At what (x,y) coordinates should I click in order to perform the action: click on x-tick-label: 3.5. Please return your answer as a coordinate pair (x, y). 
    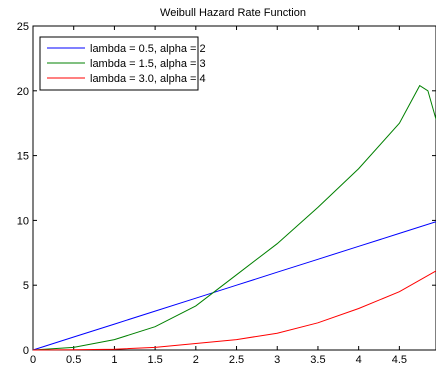
    Looking at the image, I should click on (317, 360).